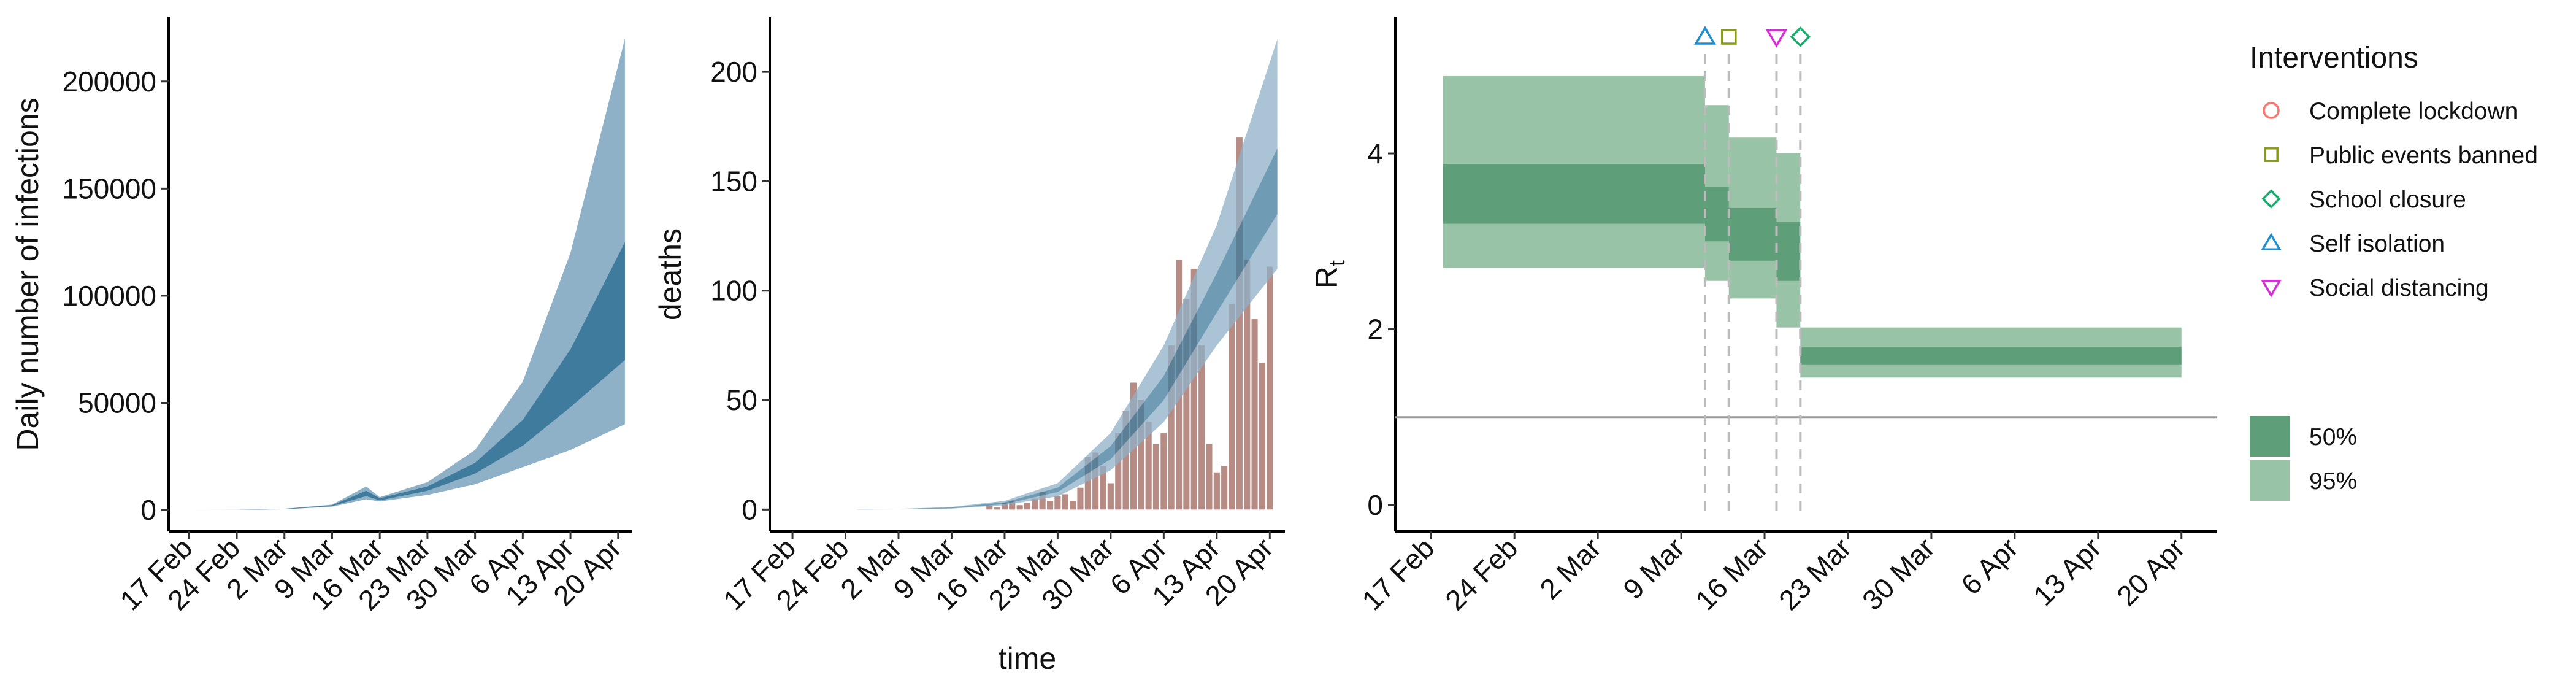 The width and height of the screenshot is (2576, 683). Describe the element at coordinates (1326, 277) in the screenshot. I see `y-axis-title-main: R` at that location.